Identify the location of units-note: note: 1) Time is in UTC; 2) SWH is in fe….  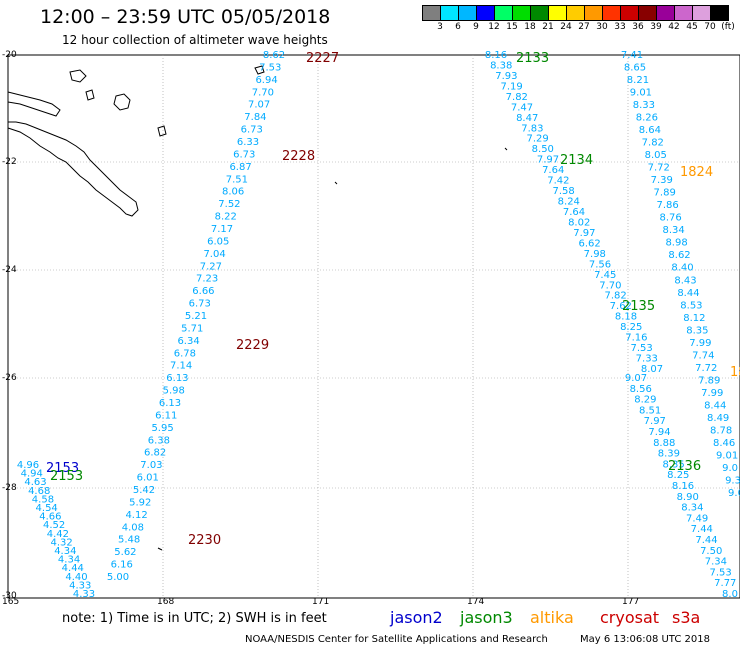
(194, 618).